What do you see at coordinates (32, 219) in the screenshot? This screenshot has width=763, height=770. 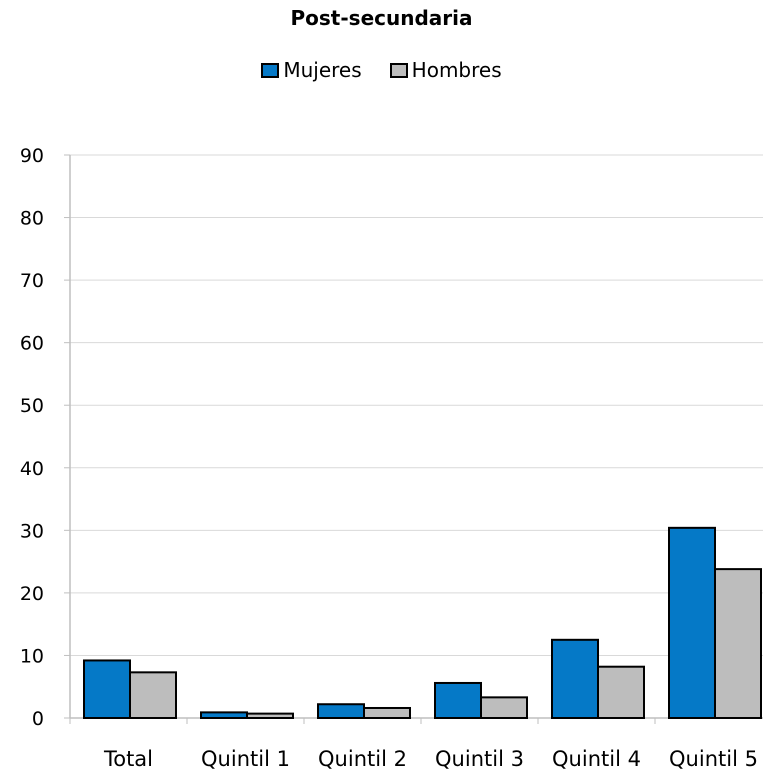 I see `y-tick-label: 80` at bounding box center [32, 219].